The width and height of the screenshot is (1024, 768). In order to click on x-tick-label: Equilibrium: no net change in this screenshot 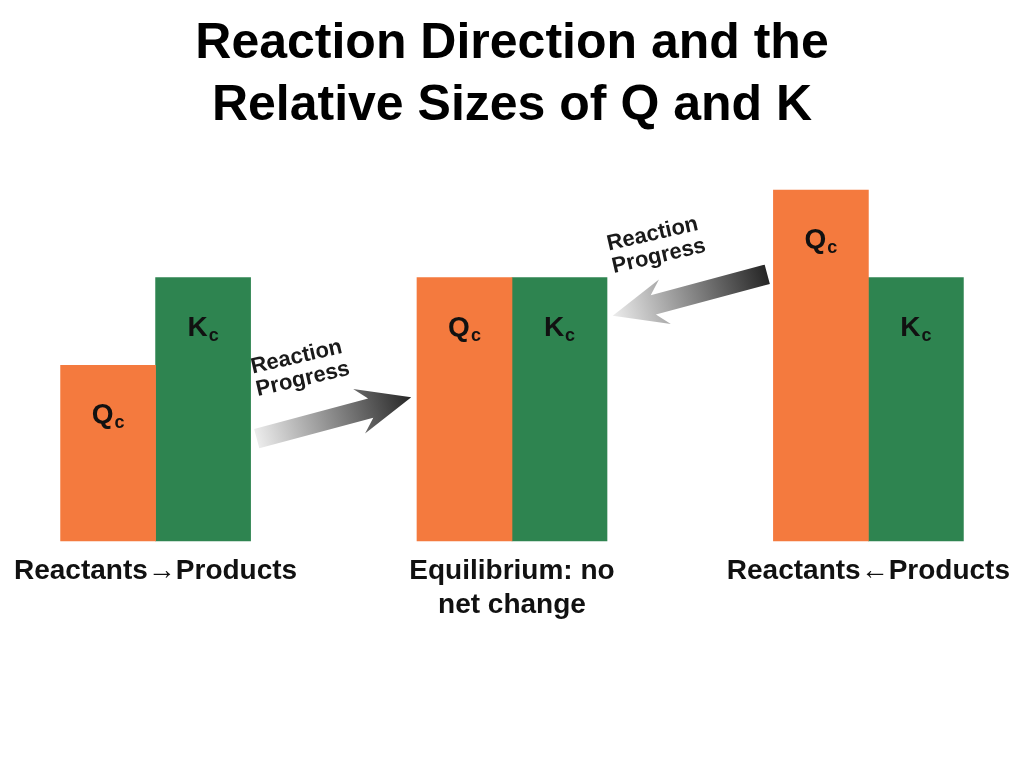, I will do `click(512, 586)`.